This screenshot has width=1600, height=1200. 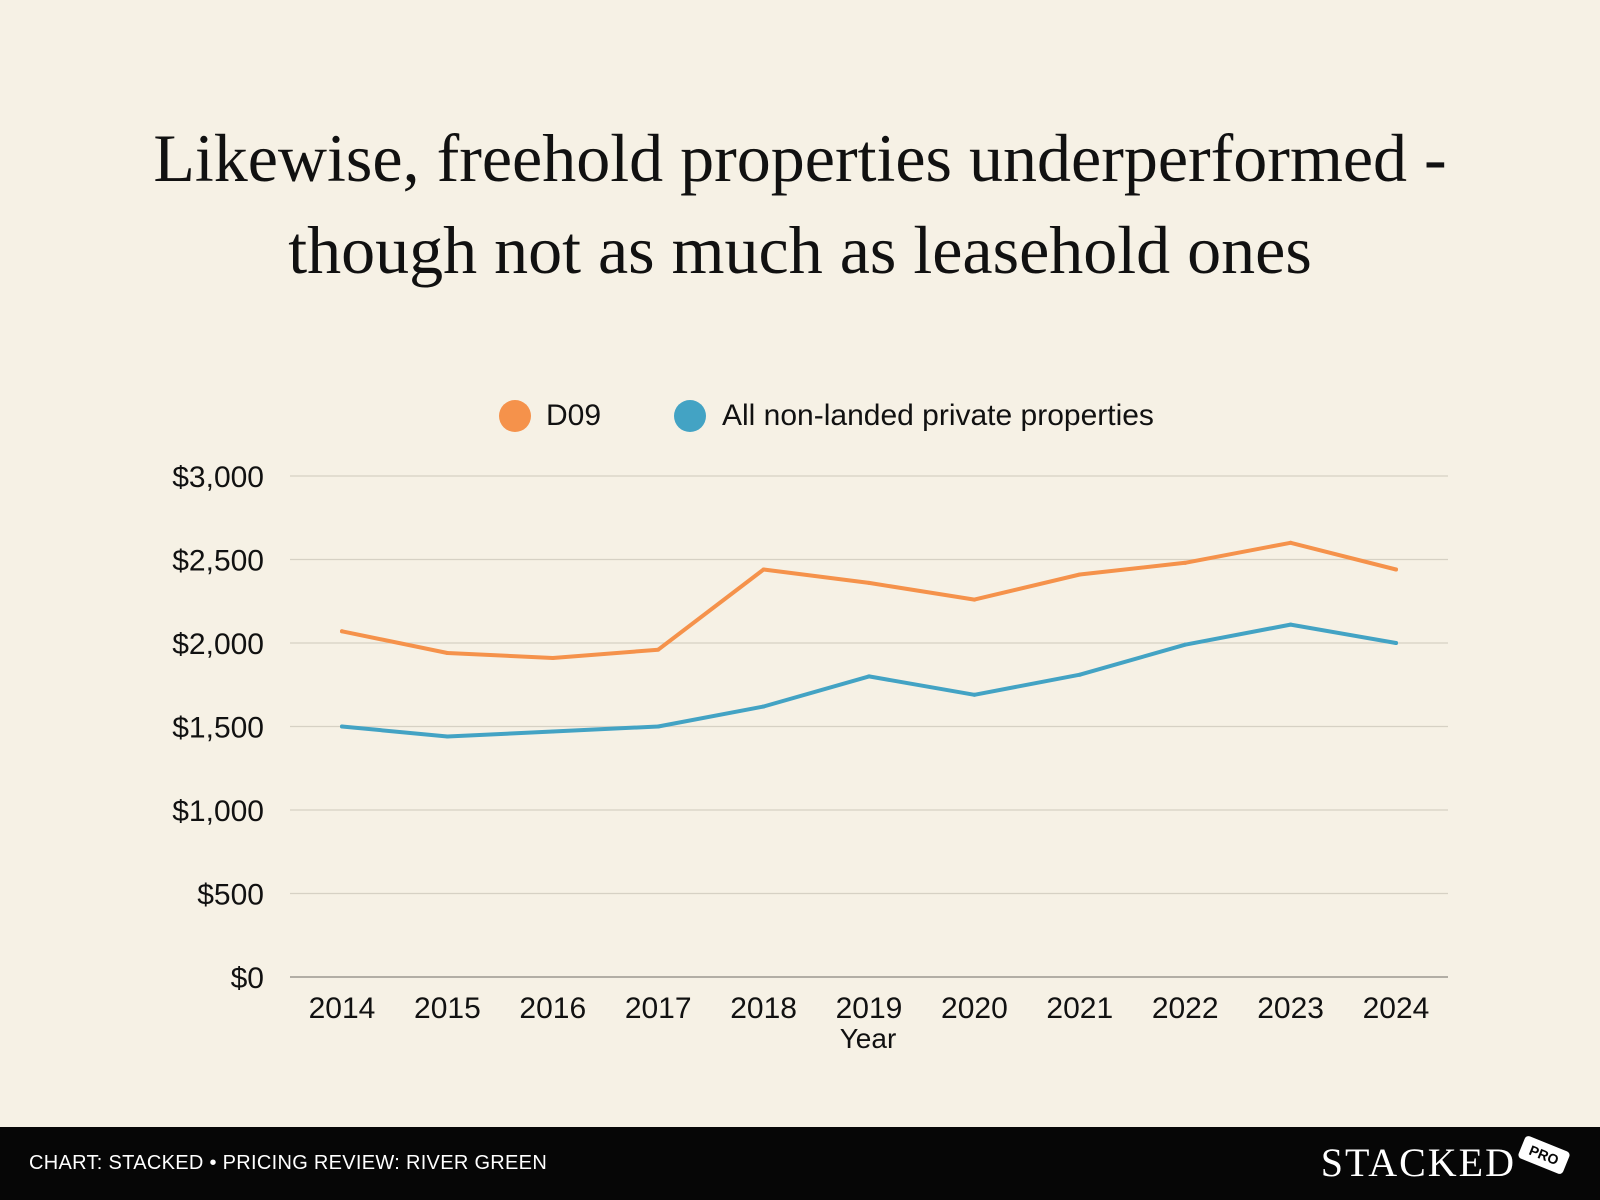 What do you see at coordinates (938, 415) in the screenshot?
I see `legend-label: All non-landed private properties` at bounding box center [938, 415].